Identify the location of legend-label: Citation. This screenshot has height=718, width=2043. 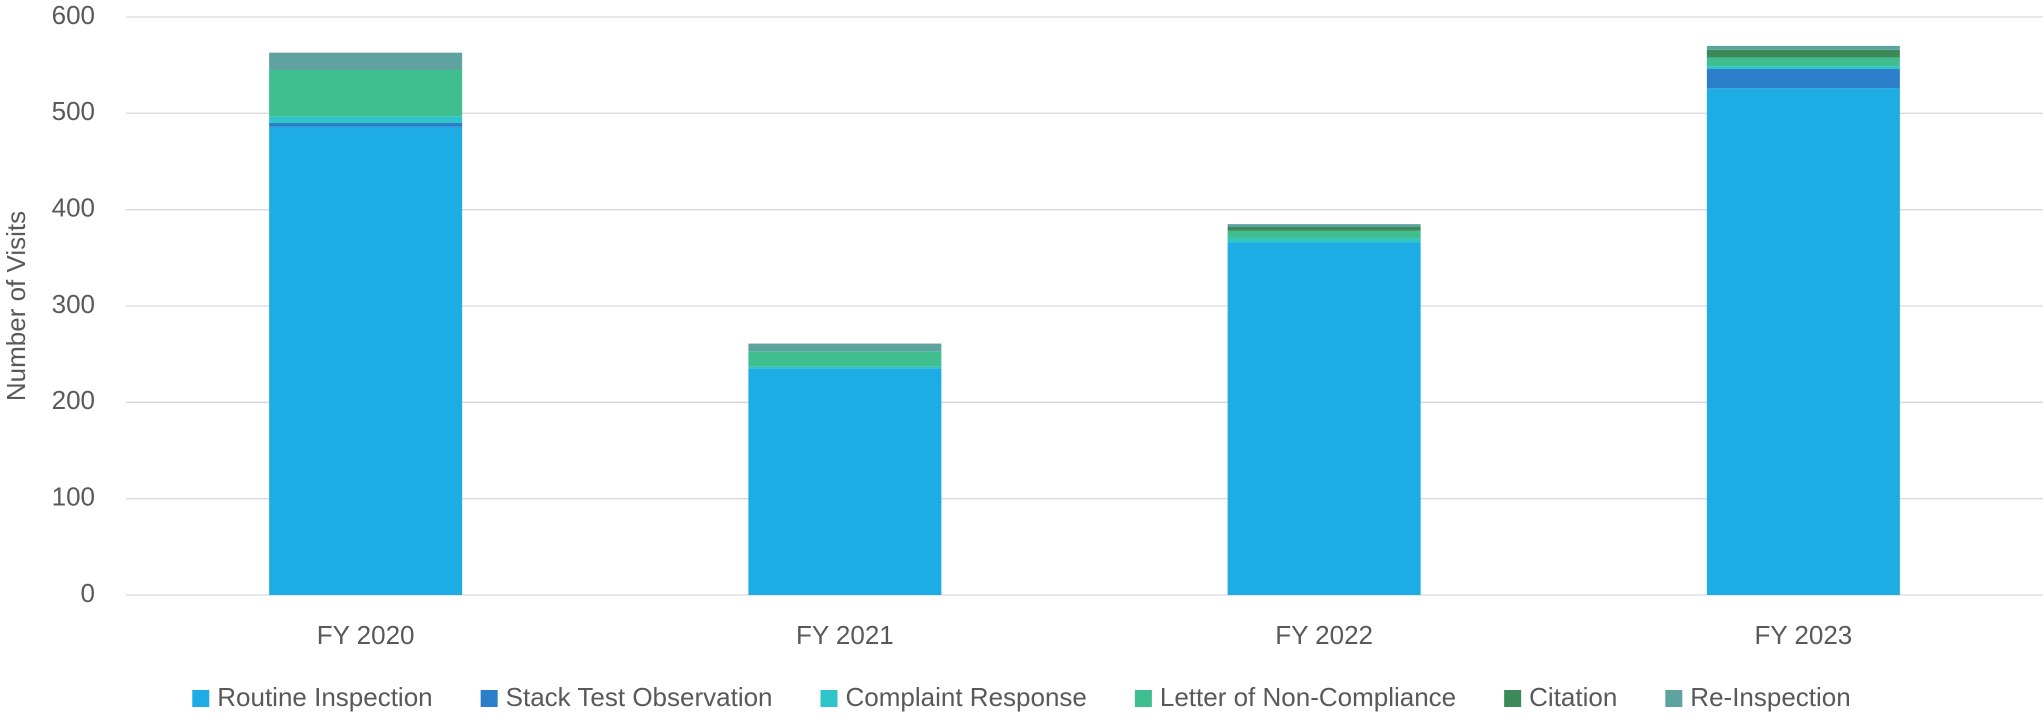
(1573, 697).